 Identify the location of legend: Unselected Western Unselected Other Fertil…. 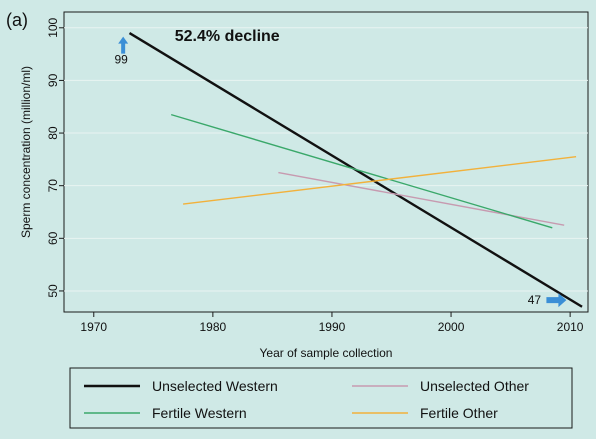
(321, 398).